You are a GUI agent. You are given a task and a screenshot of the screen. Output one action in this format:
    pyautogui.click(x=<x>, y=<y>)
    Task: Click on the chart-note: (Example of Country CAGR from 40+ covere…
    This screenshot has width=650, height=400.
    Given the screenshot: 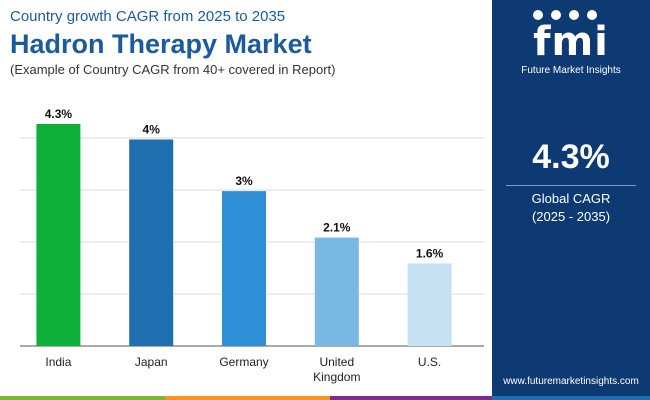 What is the action you would take?
    pyautogui.click(x=173, y=69)
    